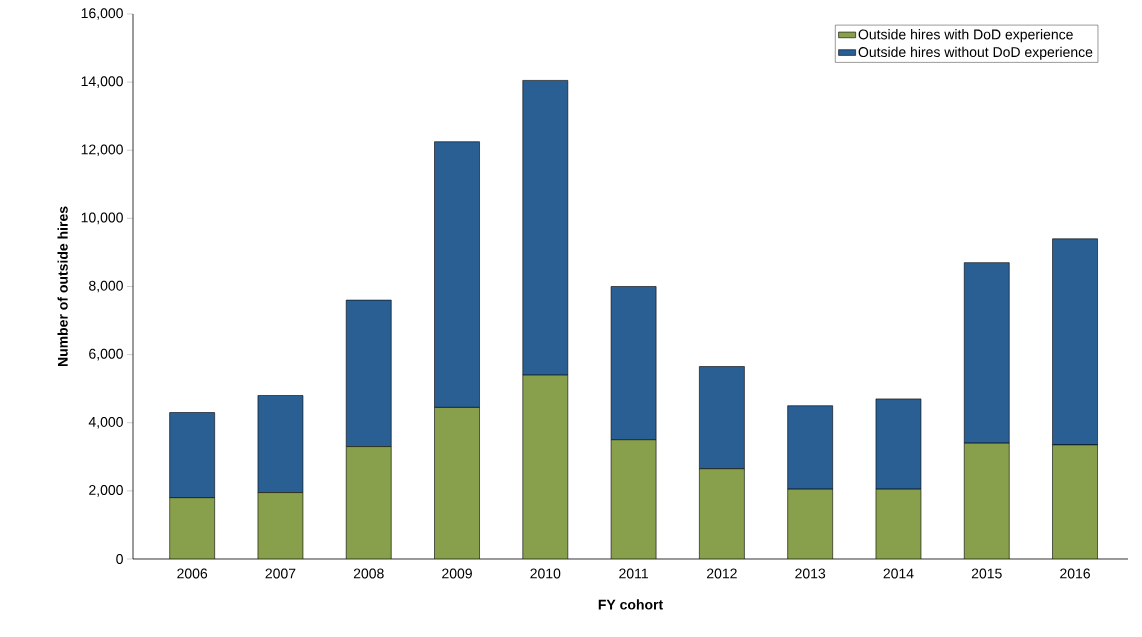  Describe the element at coordinates (975, 53) in the screenshot. I see `legend-label: Outside hires without DoD experience` at that location.